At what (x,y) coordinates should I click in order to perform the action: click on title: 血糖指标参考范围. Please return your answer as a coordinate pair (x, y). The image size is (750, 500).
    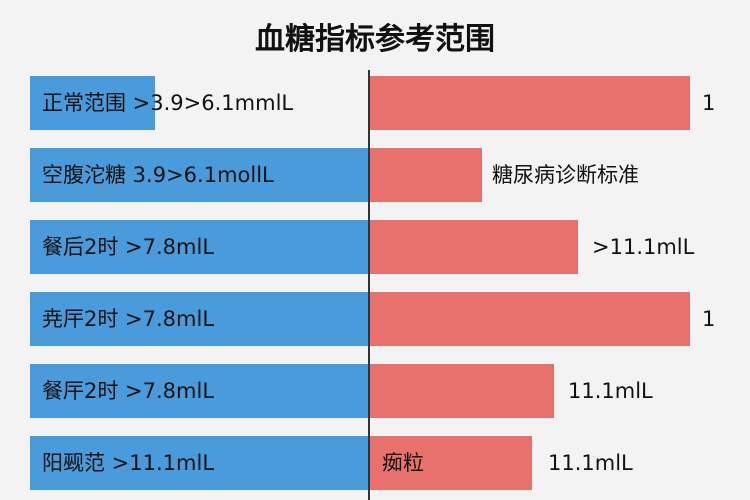
    Looking at the image, I should click on (375, 39).